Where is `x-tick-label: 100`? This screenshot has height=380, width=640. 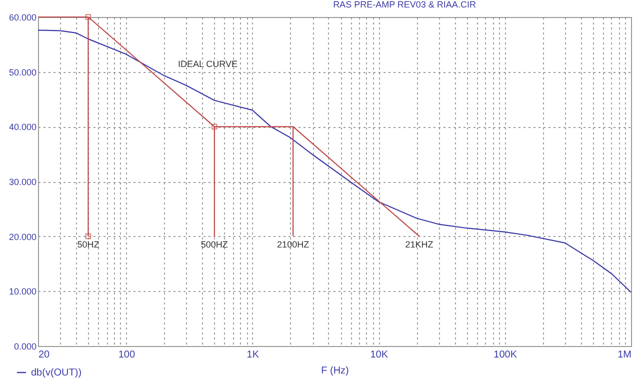
x-tick-label: 100 is located at coordinates (127, 355).